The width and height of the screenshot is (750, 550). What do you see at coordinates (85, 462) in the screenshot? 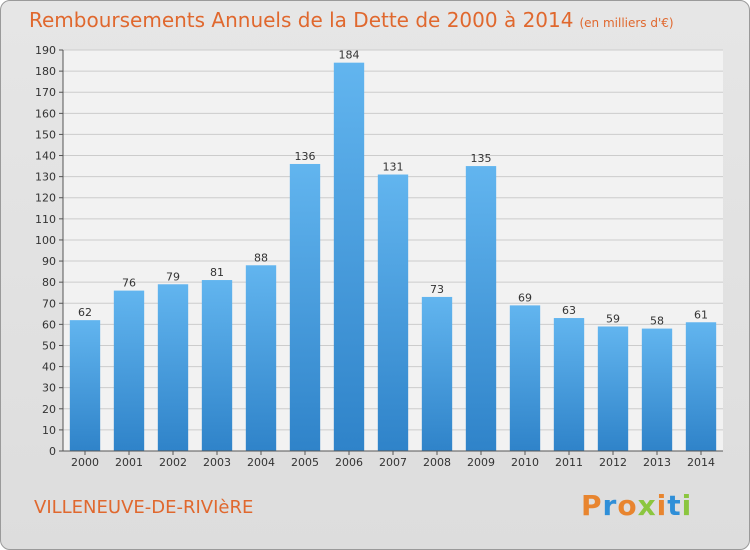
I see `x-tick-label: 2000` at bounding box center [85, 462].